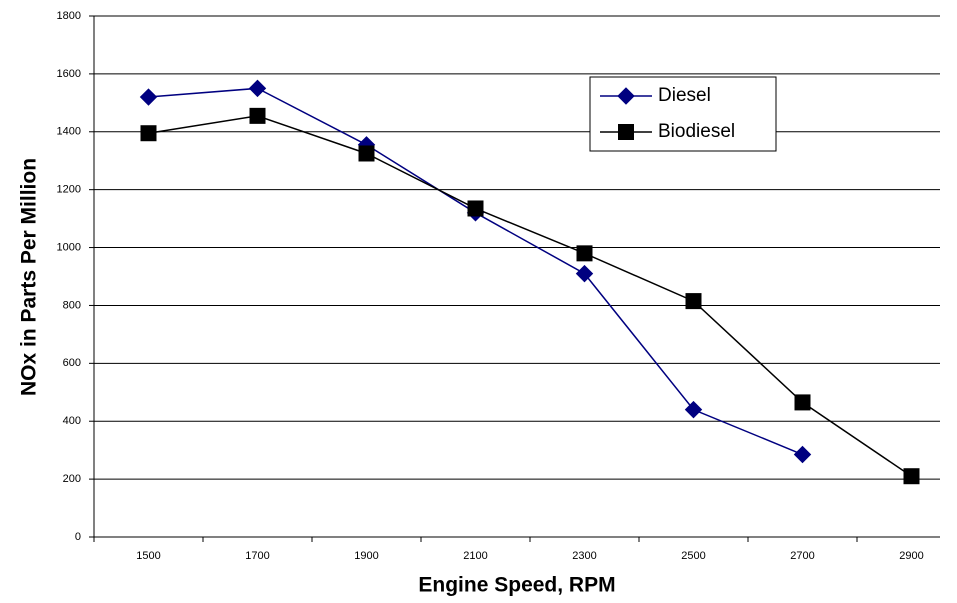 This screenshot has height=603, width=957. I want to click on y-tick-label: 1400, so click(69, 132).